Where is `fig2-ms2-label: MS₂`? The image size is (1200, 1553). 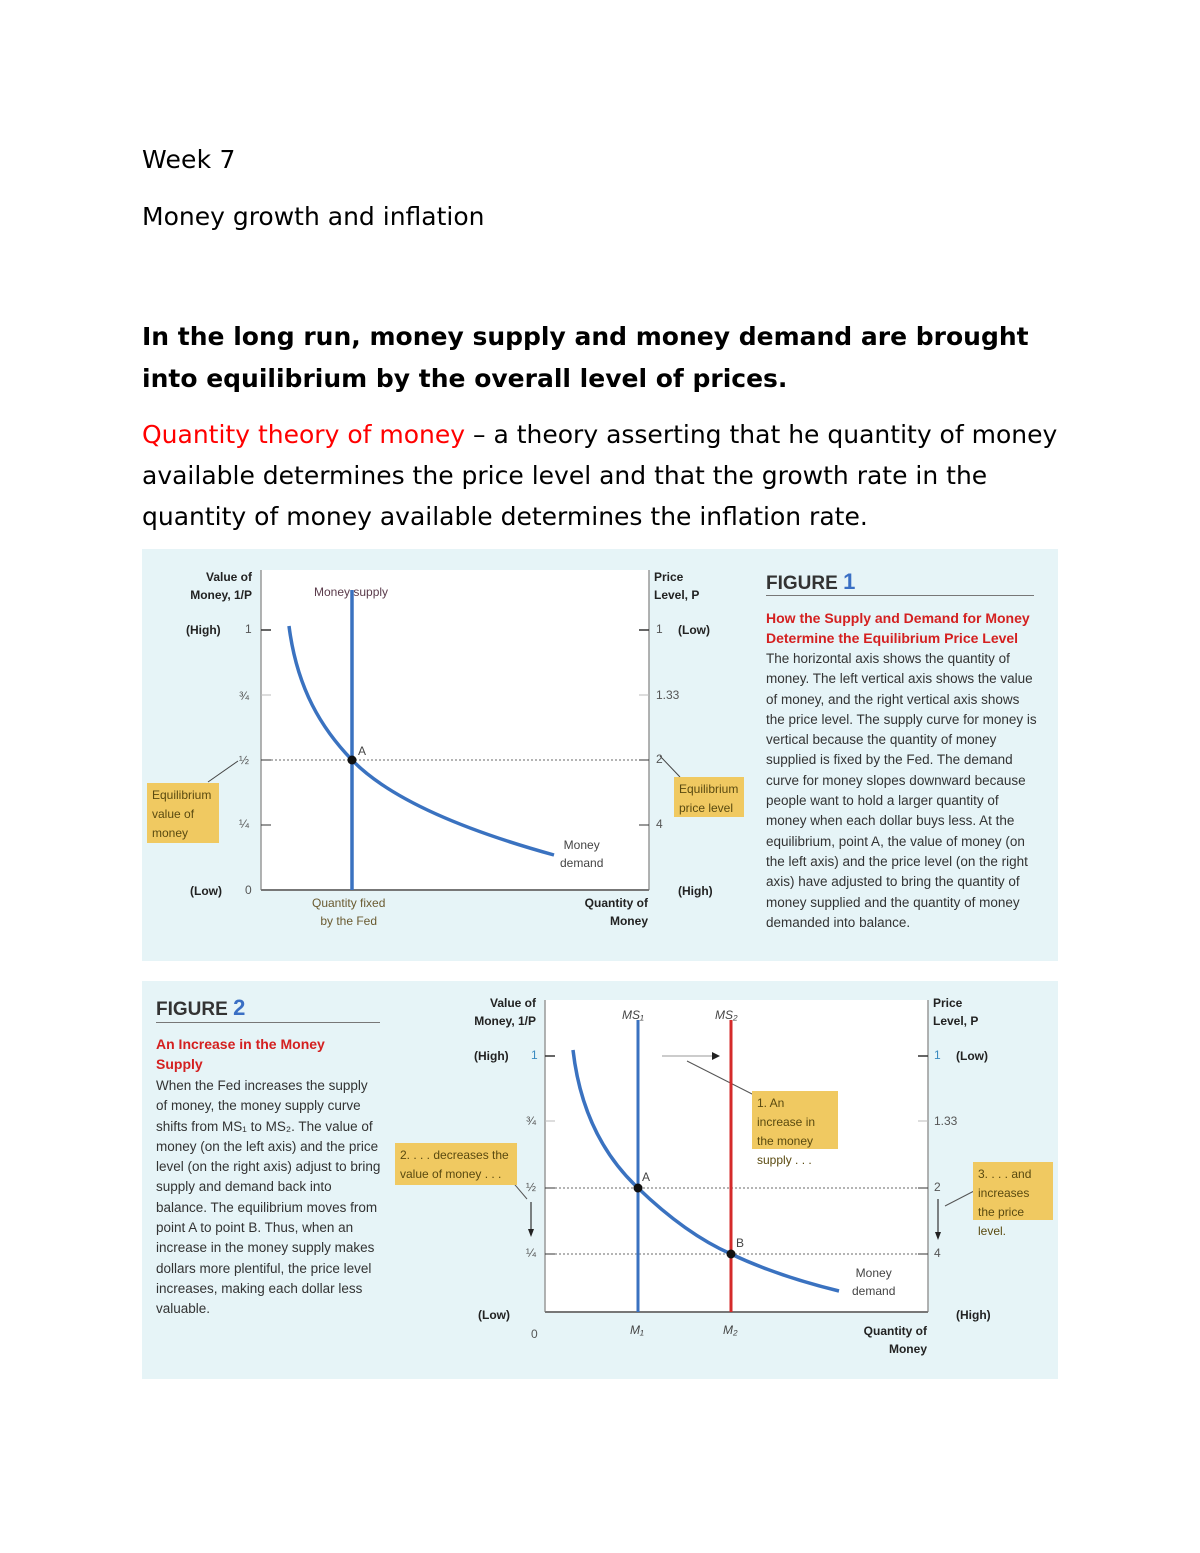 fig2-ms2-label: MS₂ is located at coordinates (726, 1015).